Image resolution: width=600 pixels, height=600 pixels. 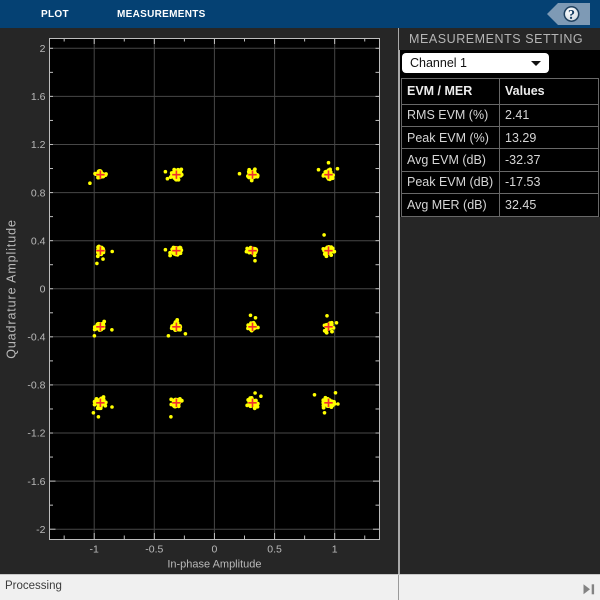 What do you see at coordinates (43, 49) in the screenshot?
I see `svg-text: 2` at bounding box center [43, 49].